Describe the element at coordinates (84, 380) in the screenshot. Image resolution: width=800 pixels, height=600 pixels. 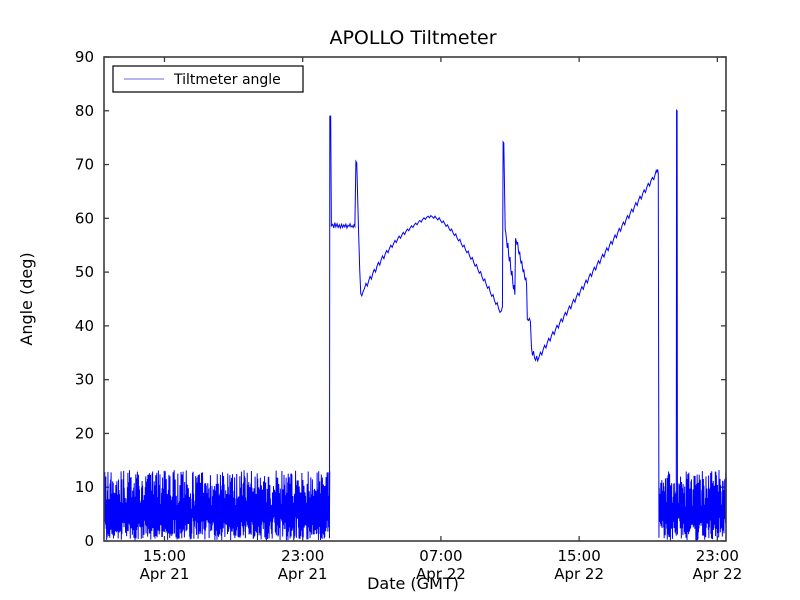
I see `y-tick-label: 30` at that location.